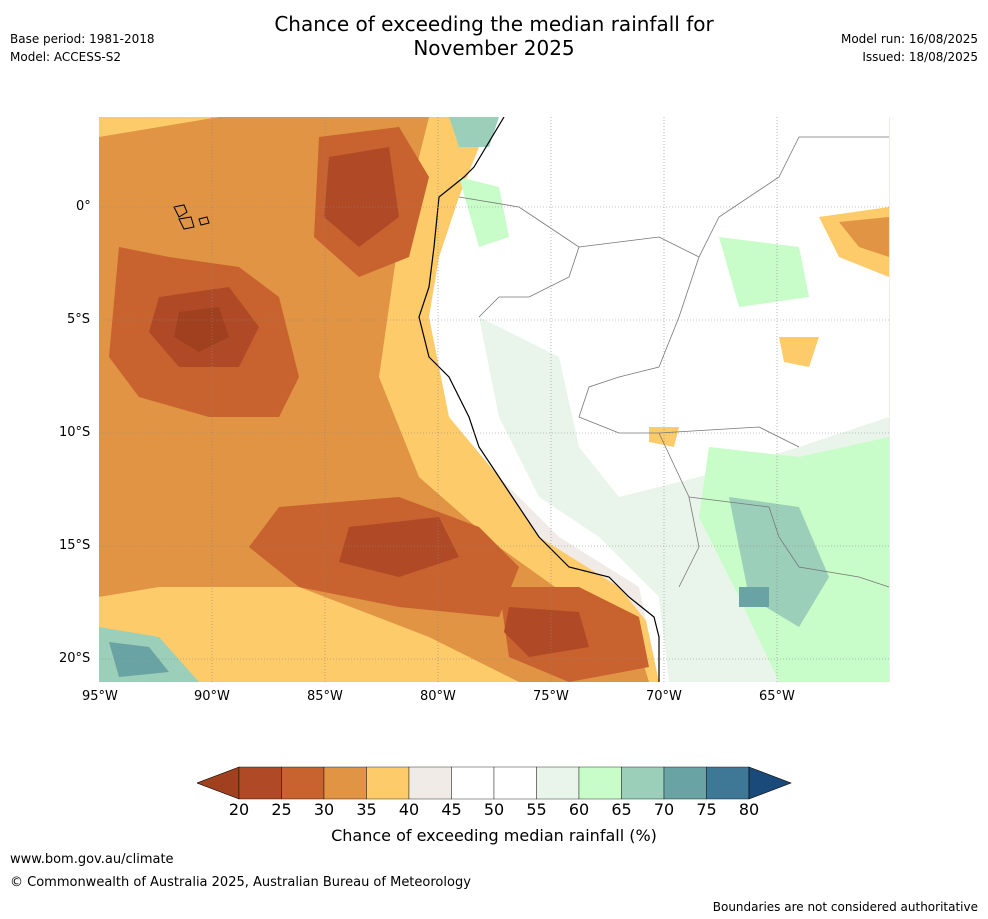  What do you see at coordinates (139, 659) in the screenshot?
I see `southwest-wet-core` at bounding box center [139, 659].